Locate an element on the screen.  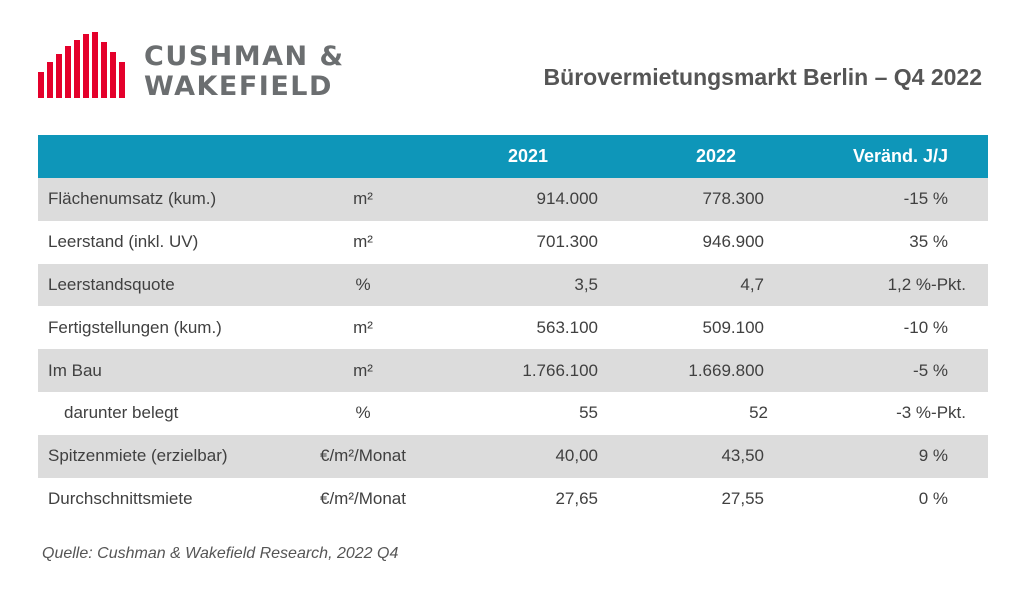
row-change: -10 % is located at coordinates (925, 327).